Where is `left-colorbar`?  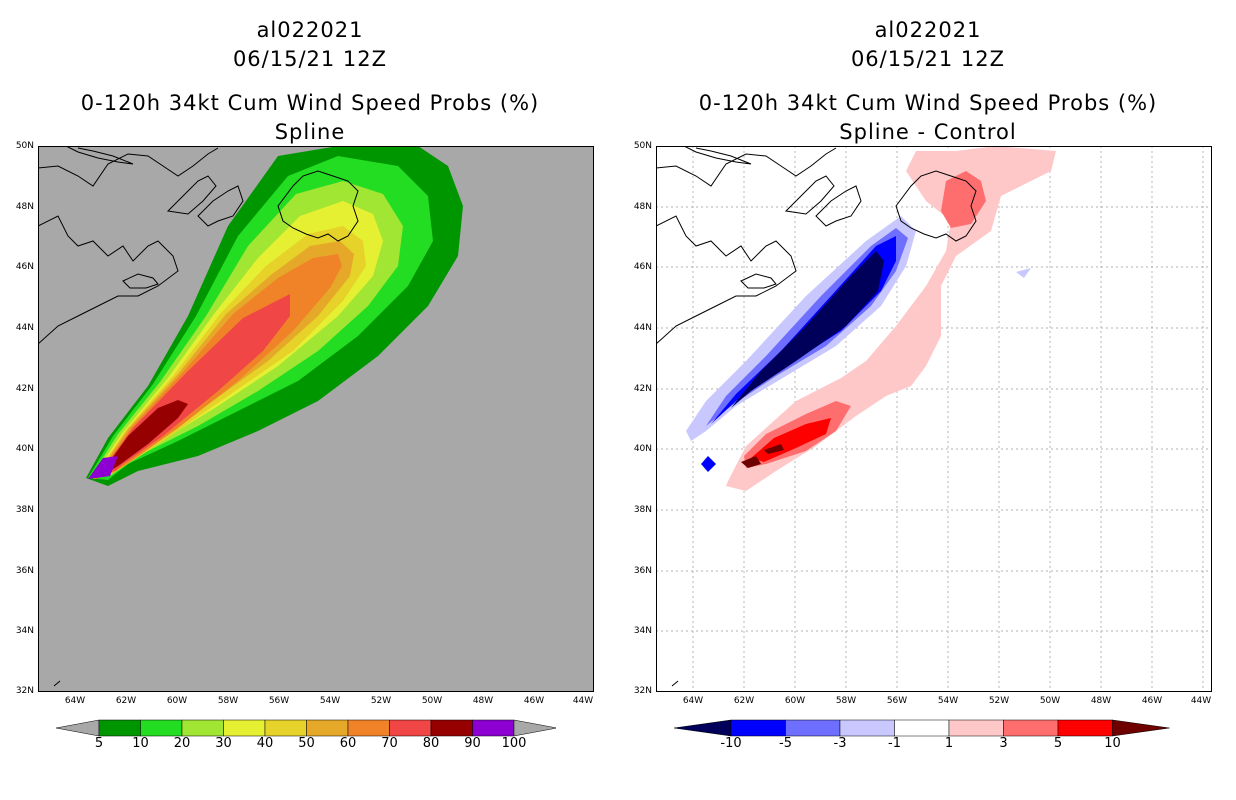
left-colorbar is located at coordinates (306, 728).